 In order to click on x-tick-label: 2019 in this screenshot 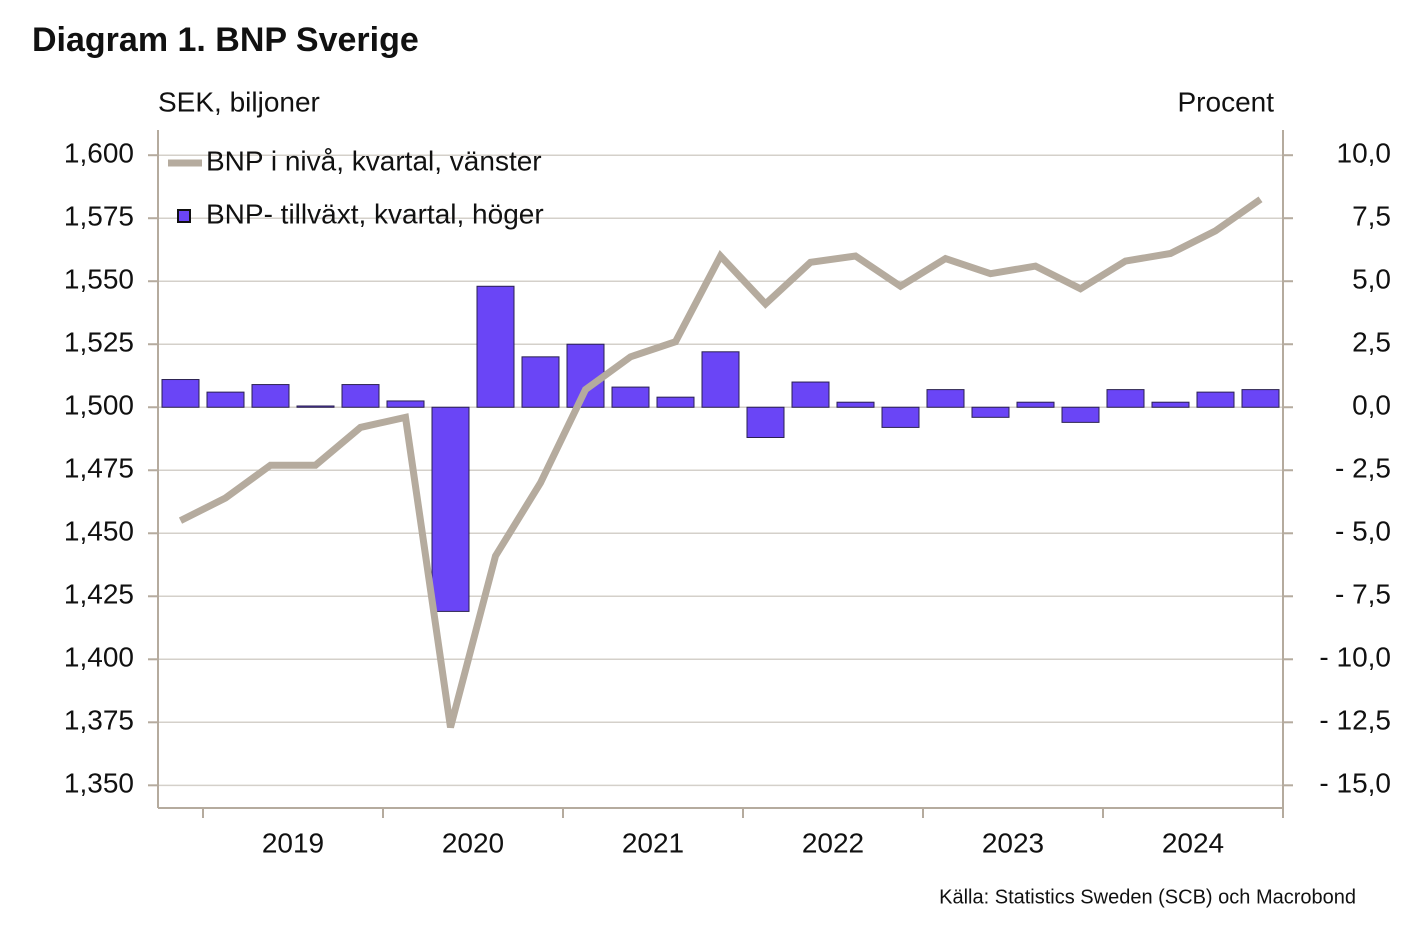, I will do `click(293, 842)`.